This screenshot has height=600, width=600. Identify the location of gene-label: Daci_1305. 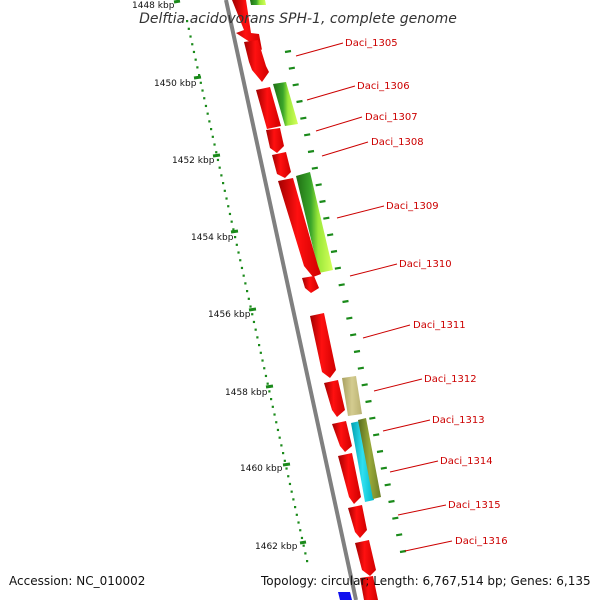
(371, 43).